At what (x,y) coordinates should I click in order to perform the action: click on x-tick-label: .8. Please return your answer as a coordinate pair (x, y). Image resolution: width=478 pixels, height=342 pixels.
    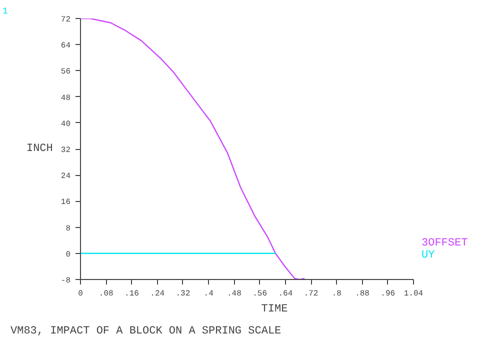
    Looking at the image, I should click on (337, 294).